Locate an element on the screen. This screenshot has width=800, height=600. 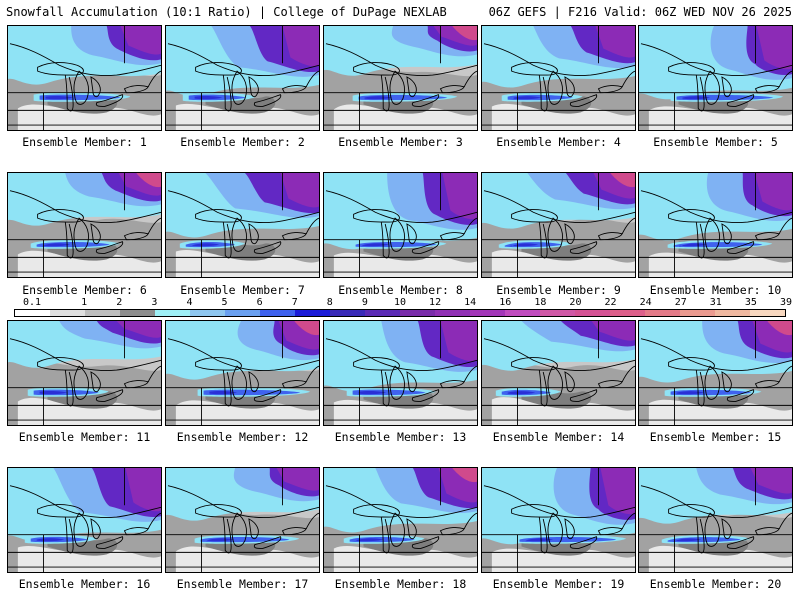
ensemble-member-label: Ensemble Member: 9 is located at coordinates (558, 290).